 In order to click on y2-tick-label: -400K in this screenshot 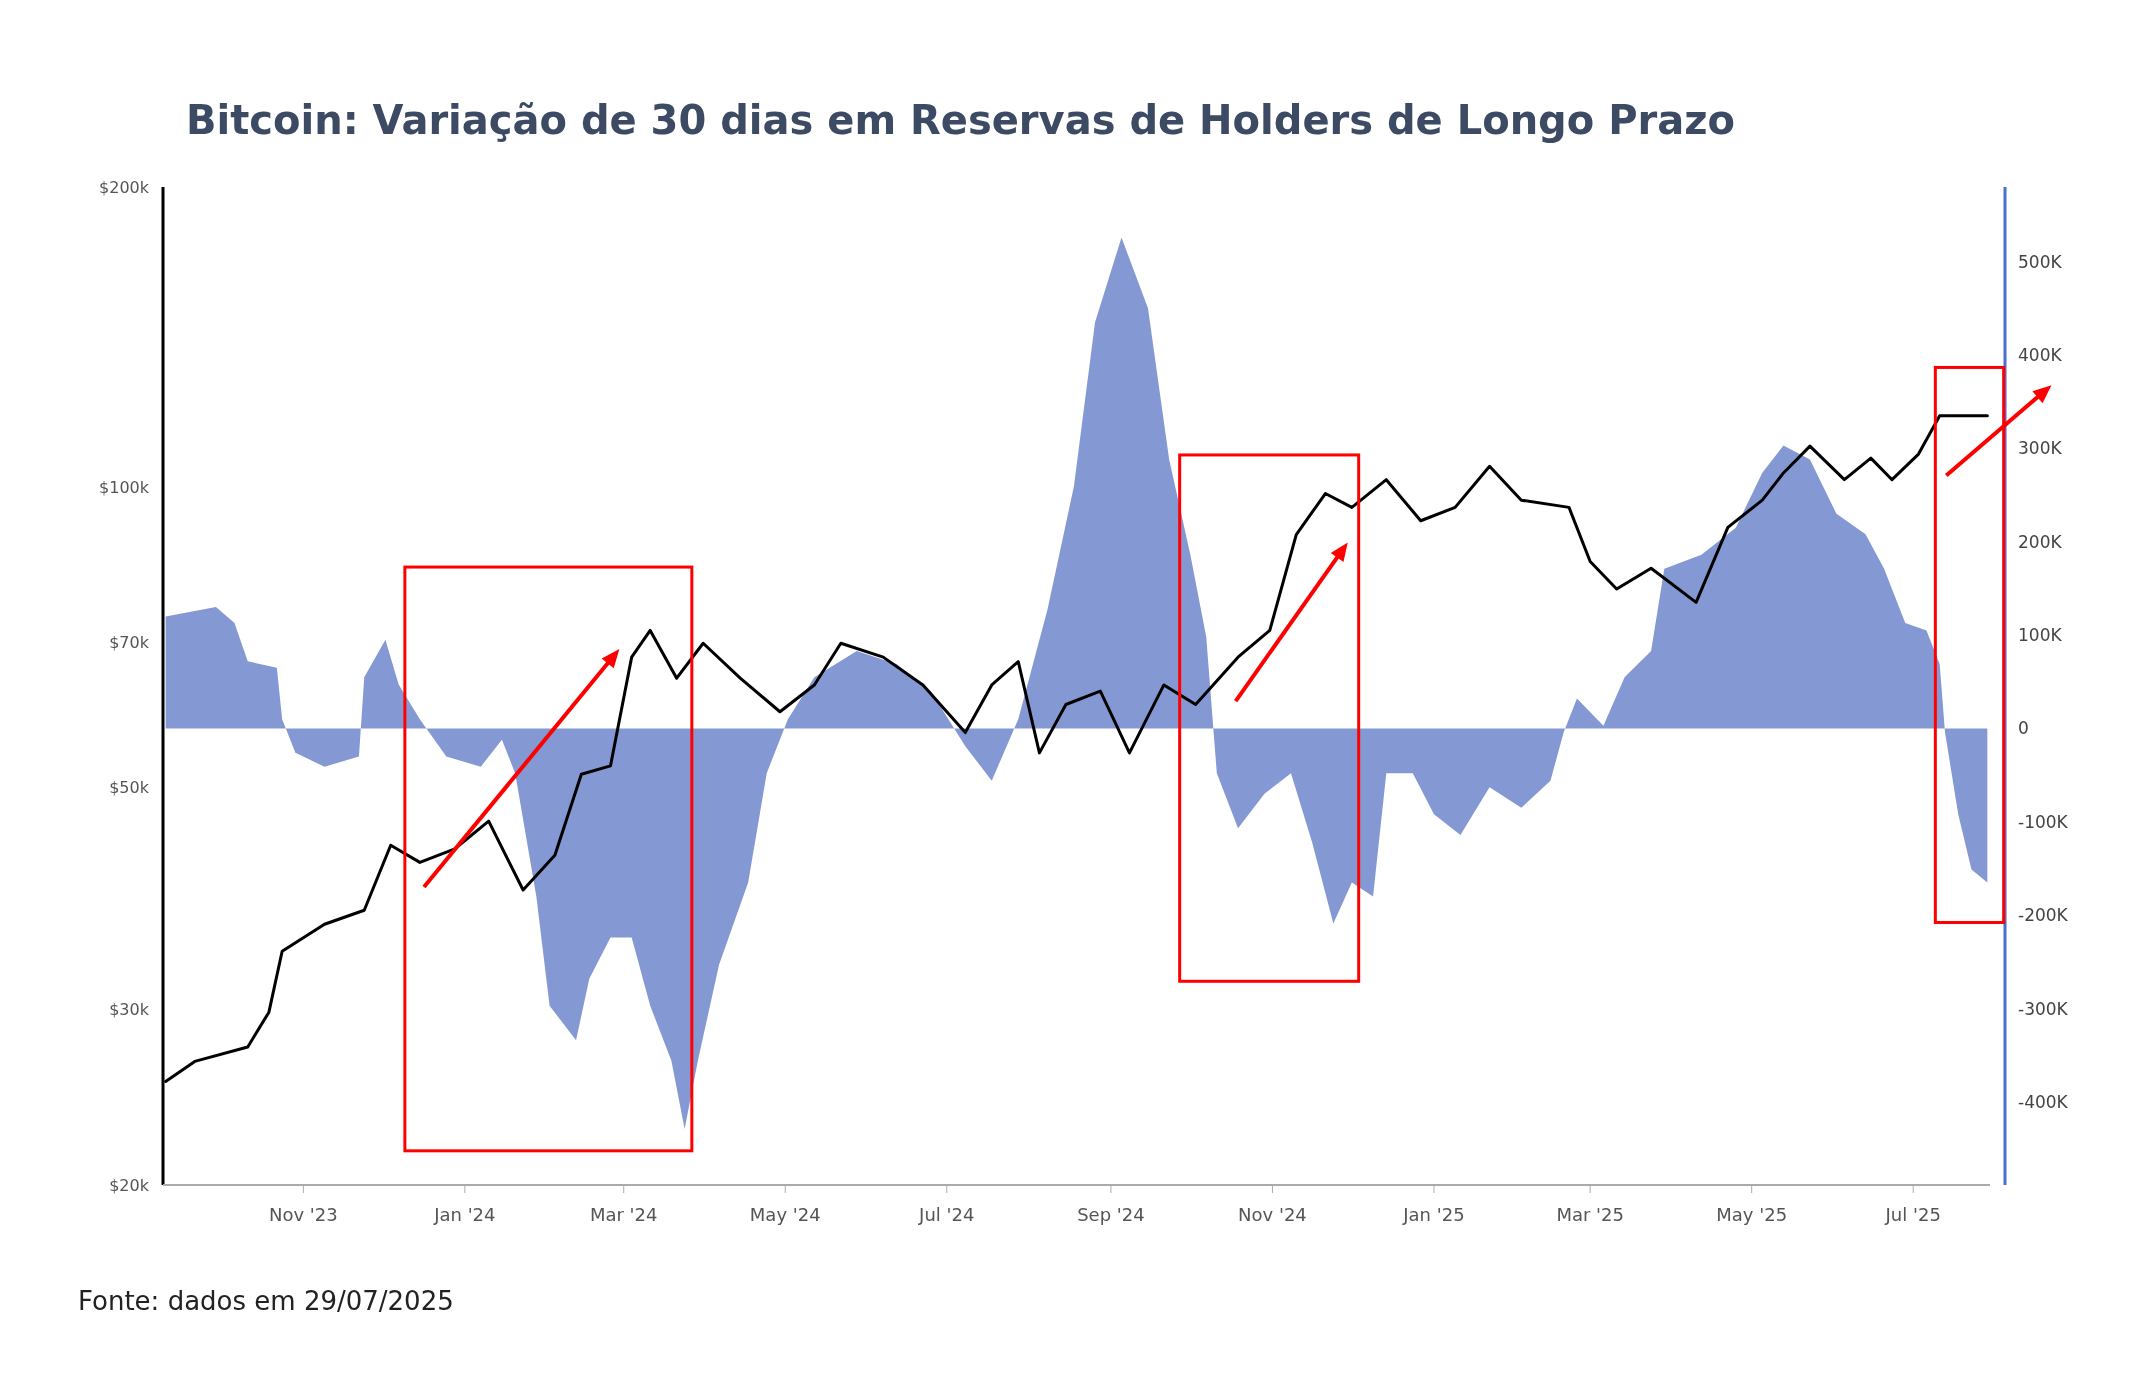, I will do `click(2043, 1101)`.